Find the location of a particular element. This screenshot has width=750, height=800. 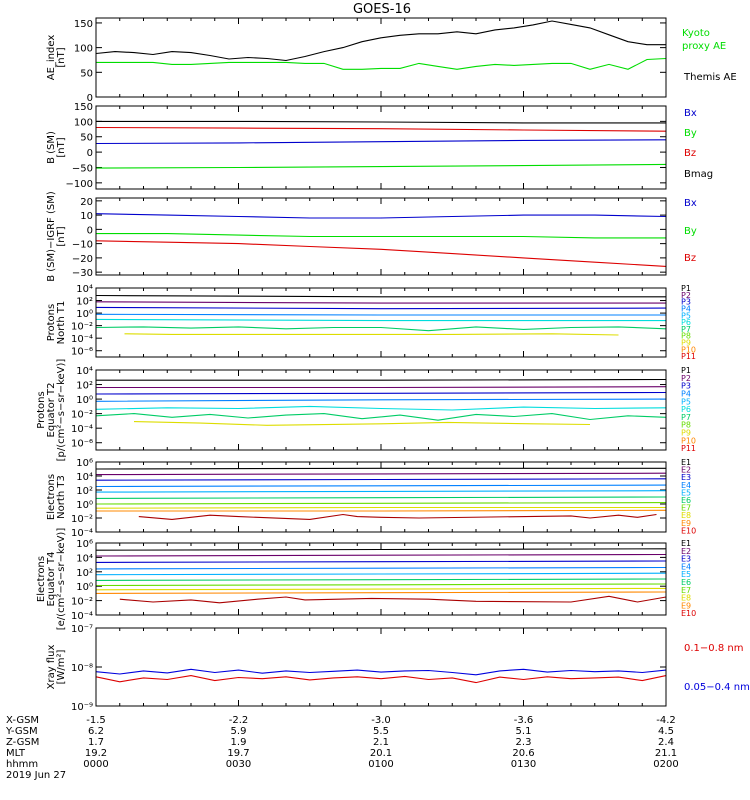

y-tick-label: 10² is located at coordinates (84, 573).